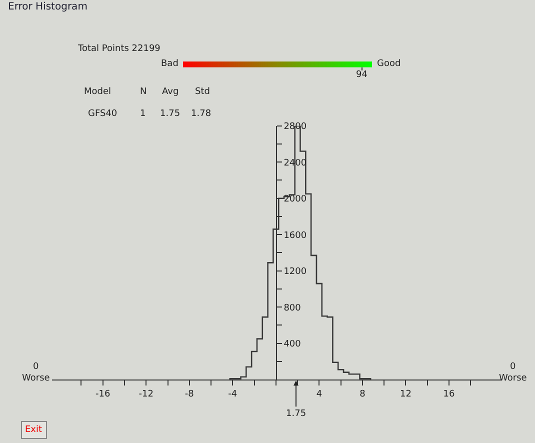  What do you see at coordinates (169, 64) in the screenshot?
I see `text: Bad` at bounding box center [169, 64].